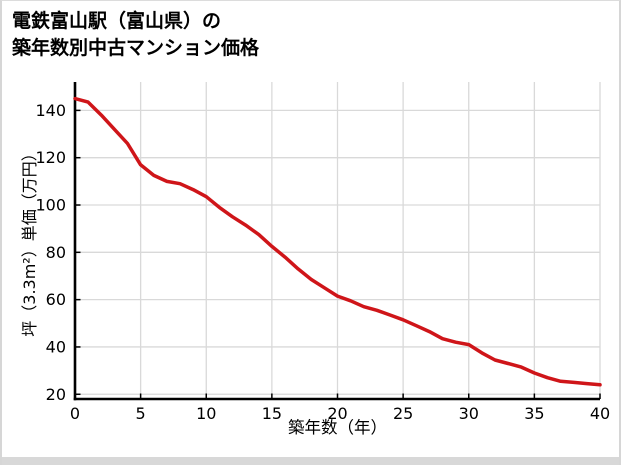 This screenshot has width=621, height=465. Describe the element at coordinates (206, 413) in the screenshot. I see `x-tick-label: 10` at that location.